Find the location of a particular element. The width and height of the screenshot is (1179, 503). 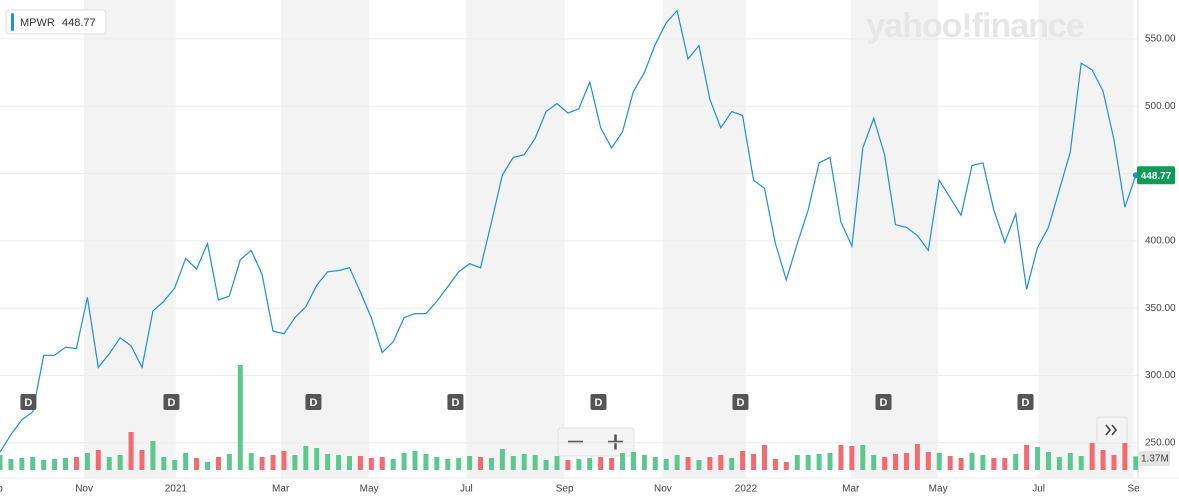

zoom-controls is located at coordinates (596, 442).